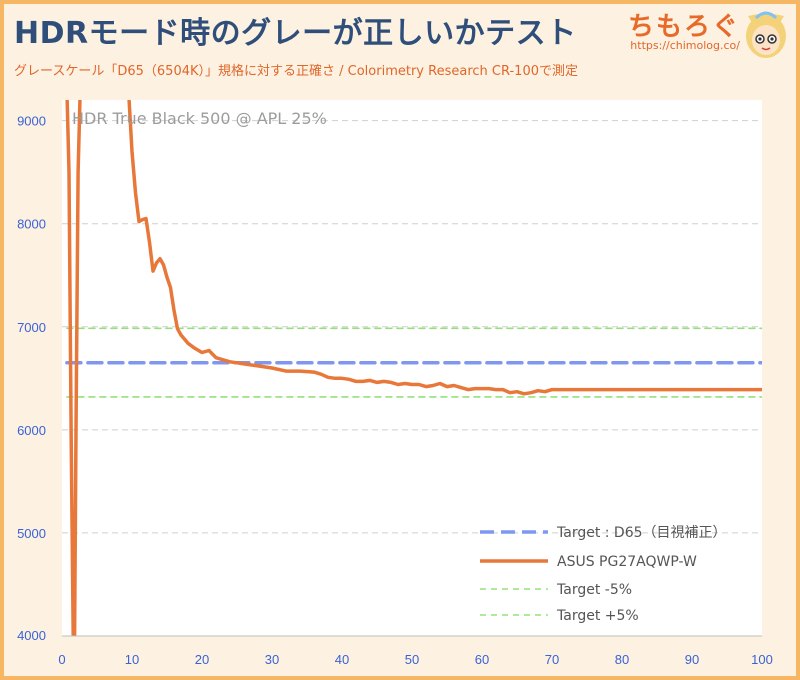 This screenshot has height=680, width=800. I want to click on site-logo: ちもろぐ https://chimolog.co/, so click(684, 29).